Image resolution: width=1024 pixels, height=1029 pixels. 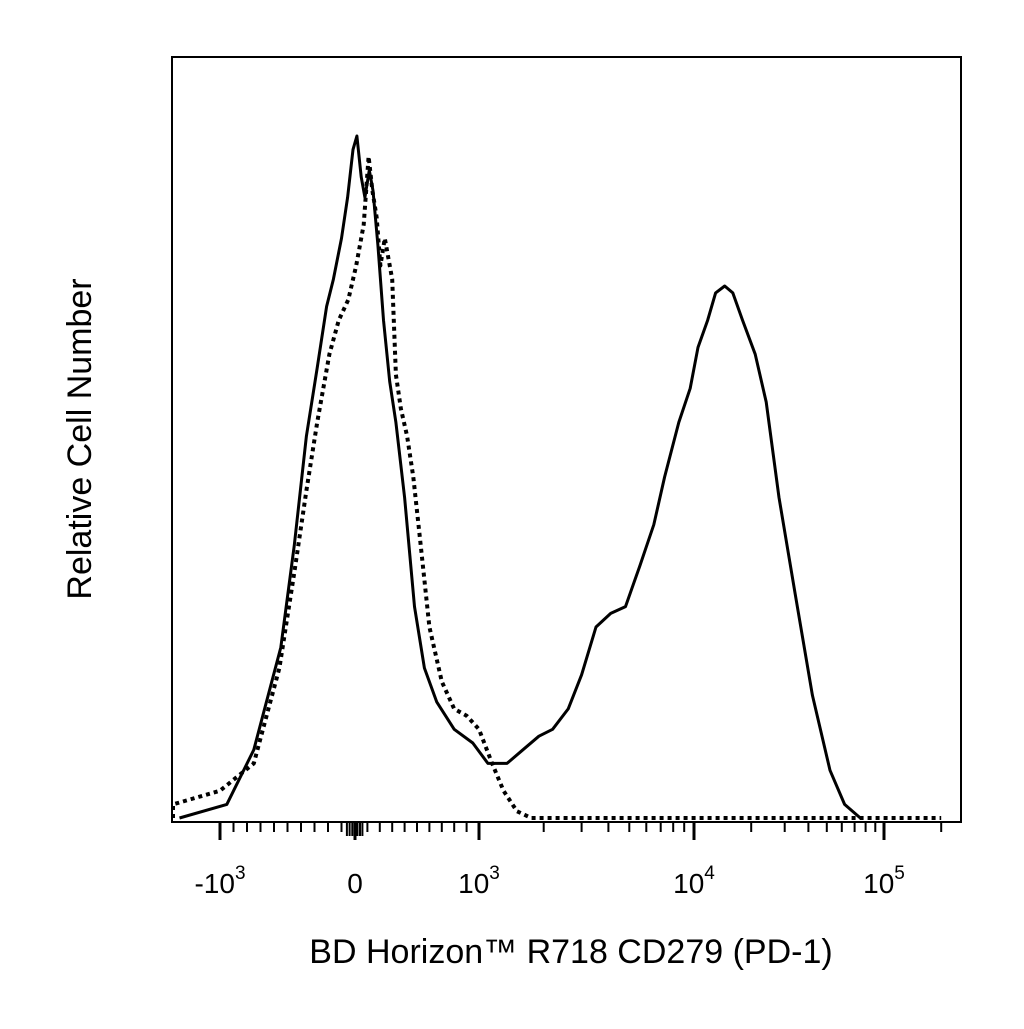 I want to click on x-axis-ticks, so click(x=580, y=831).